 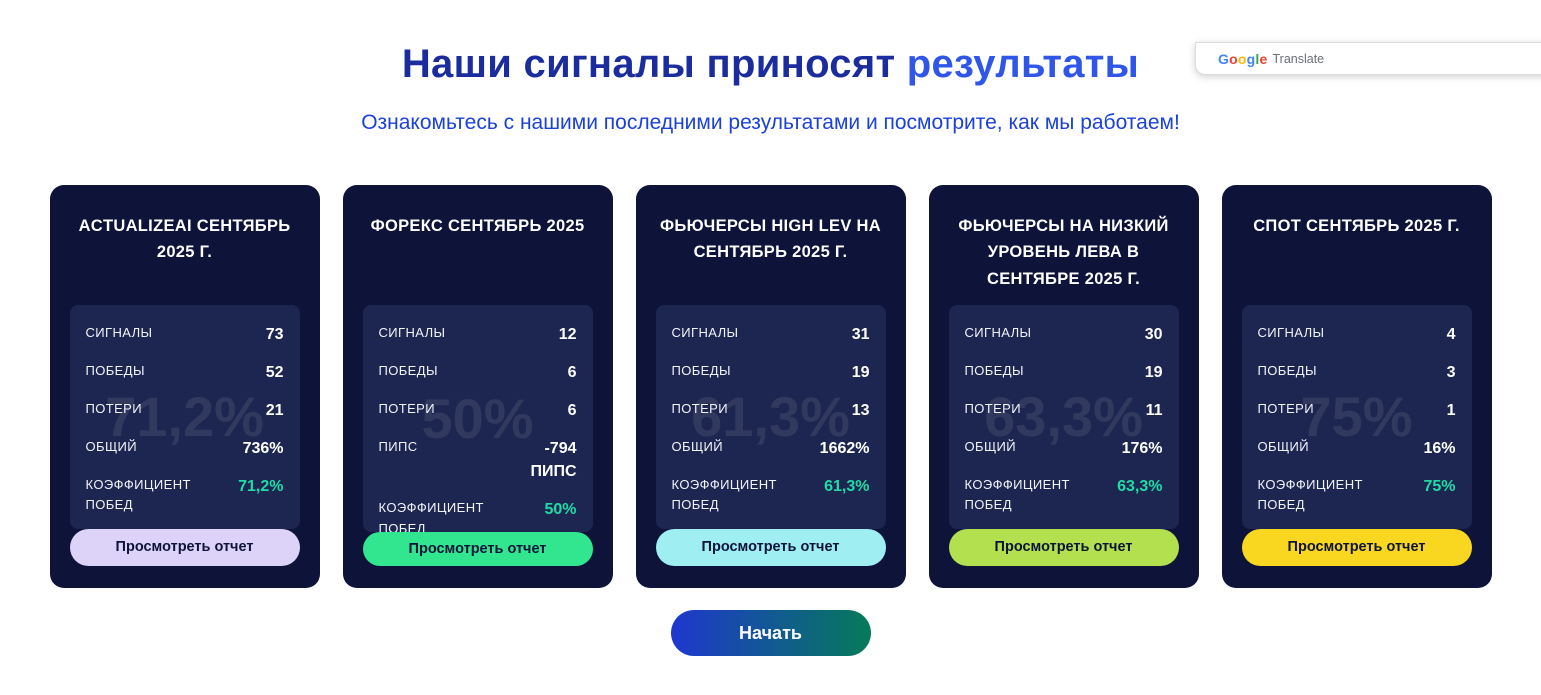 I want to click on stat-row: ПОБЕДЫ 52, so click(x=185, y=372).